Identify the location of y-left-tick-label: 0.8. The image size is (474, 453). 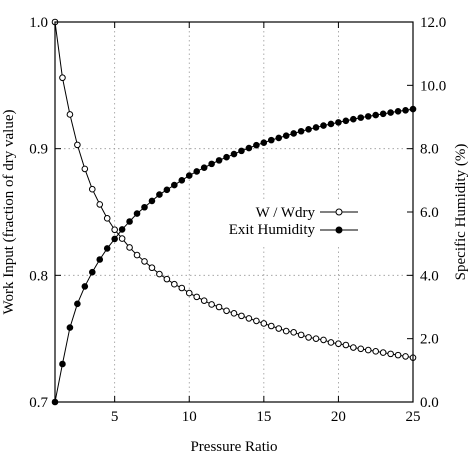
(38, 276).